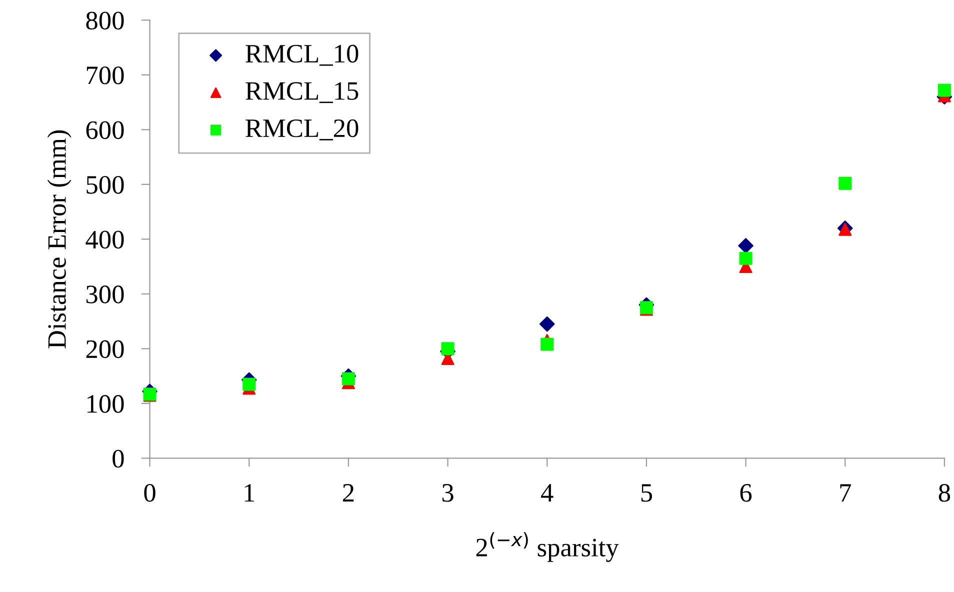  I want to click on x-tick-label: 8, so click(944, 493).